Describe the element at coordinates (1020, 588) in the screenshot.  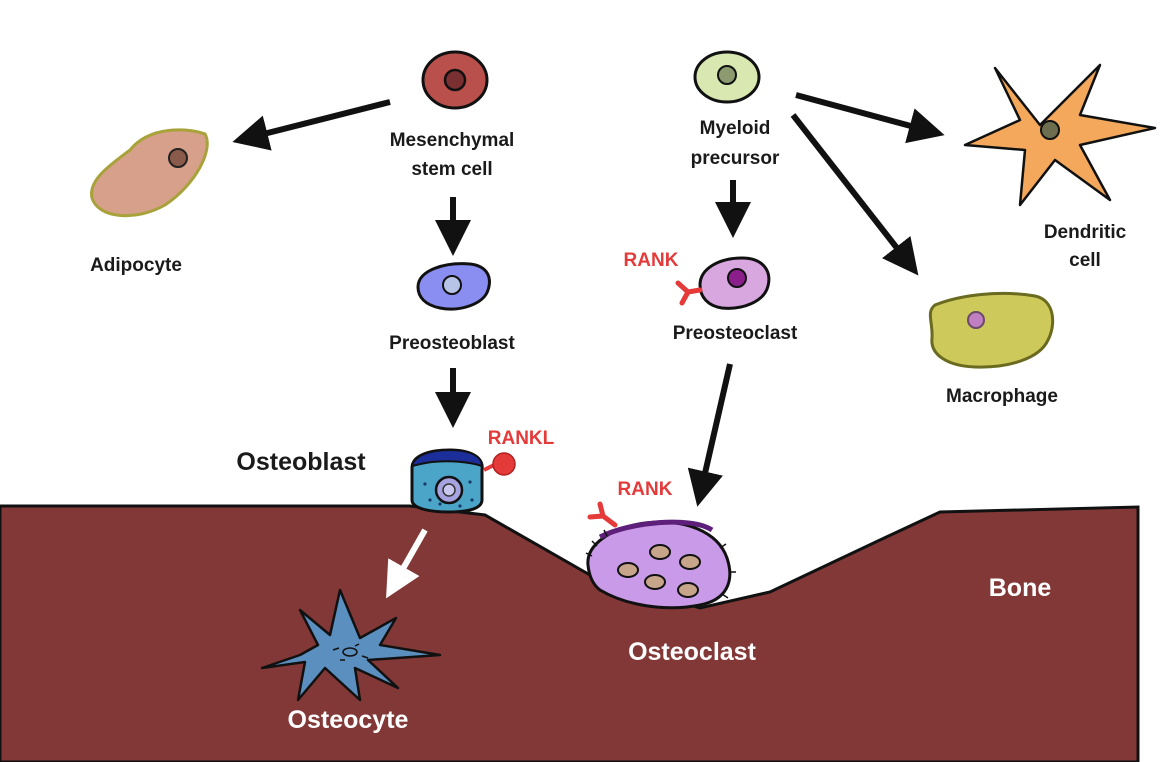
I see `bone-label: Bone` at that location.